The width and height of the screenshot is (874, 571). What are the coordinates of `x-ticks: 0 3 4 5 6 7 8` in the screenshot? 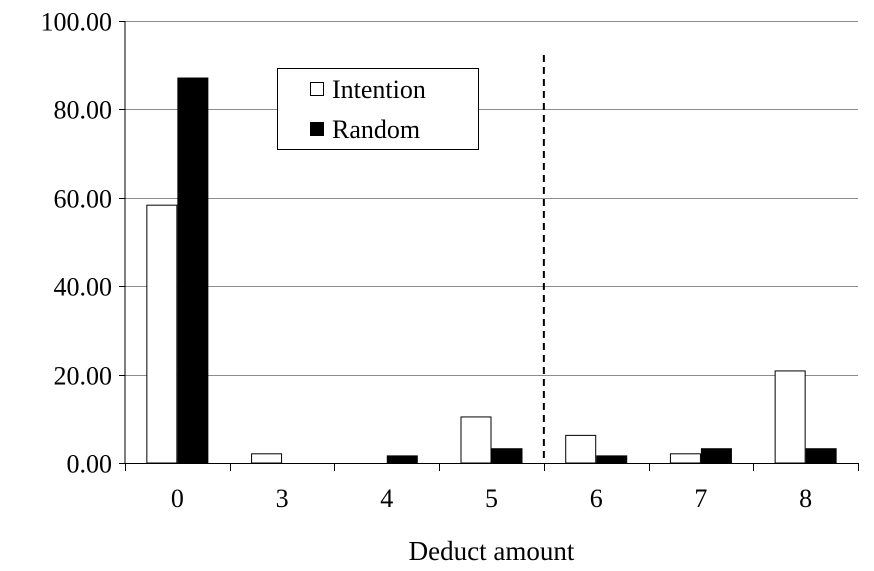 It's located at (492, 488).